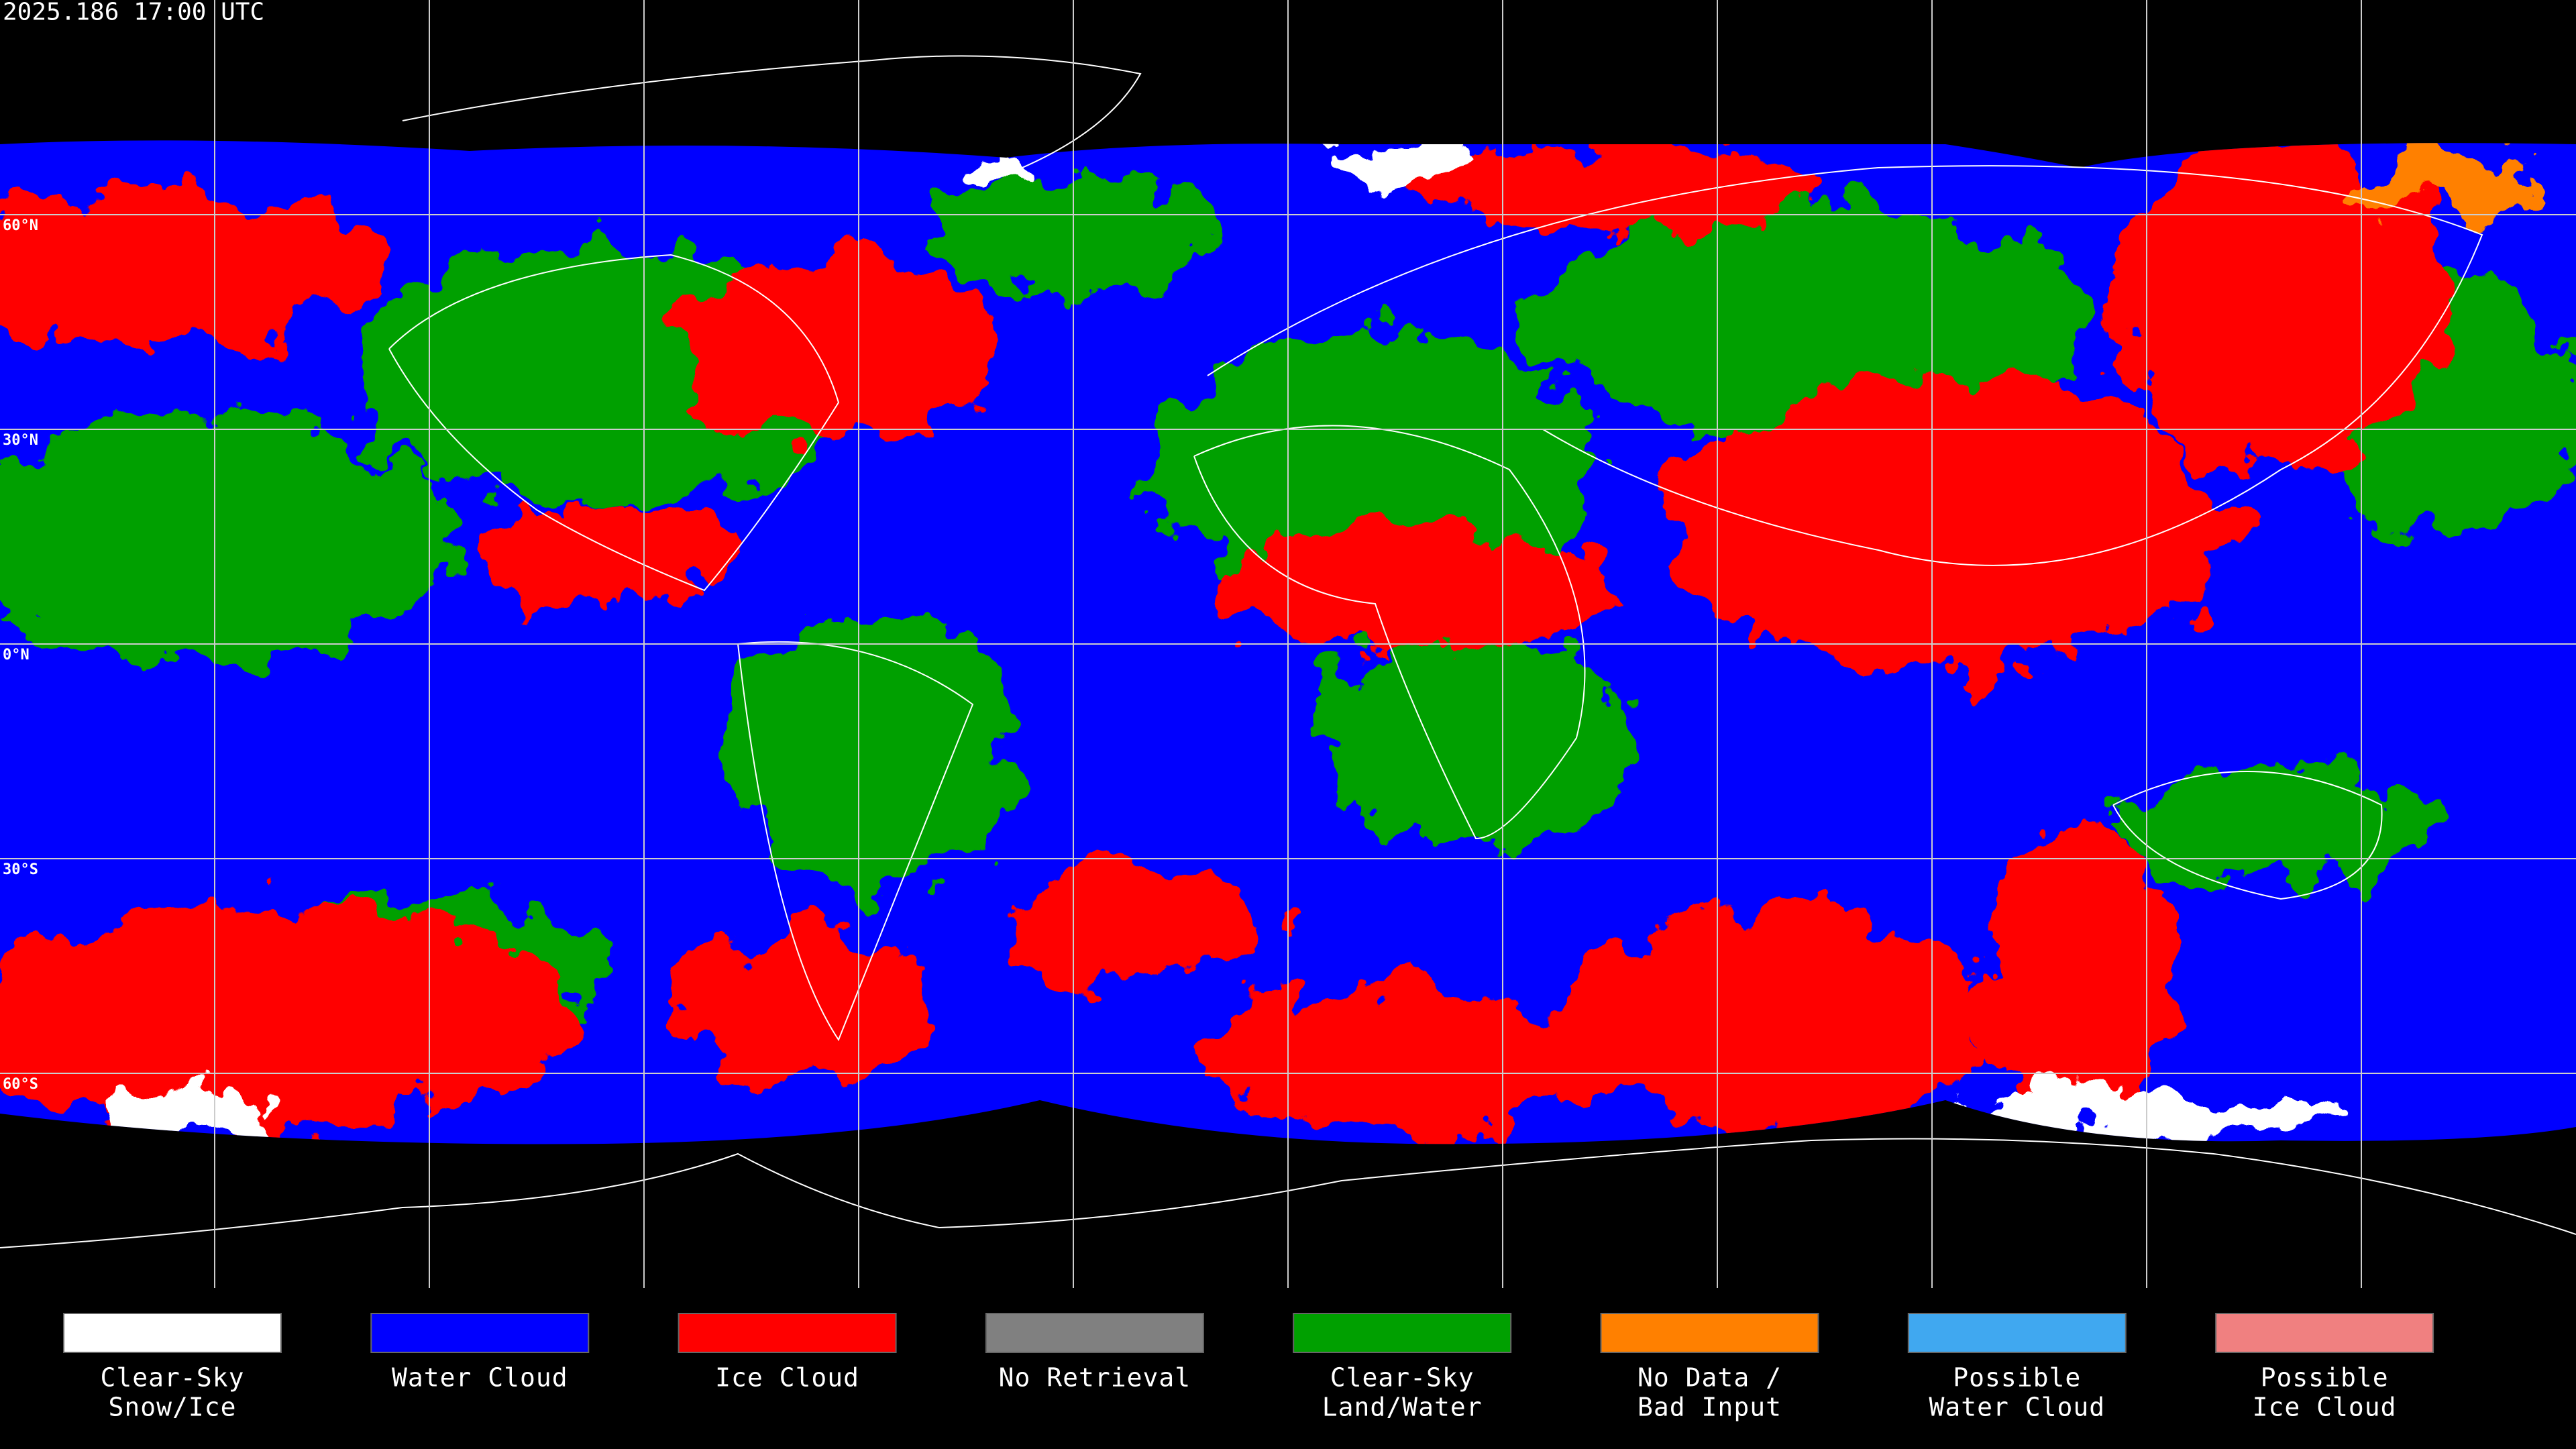 The height and width of the screenshot is (1449, 2576). What do you see at coordinates (2448, 181) in the screenshot?
I see `no-data-area` at bounding box center [2448, 181].